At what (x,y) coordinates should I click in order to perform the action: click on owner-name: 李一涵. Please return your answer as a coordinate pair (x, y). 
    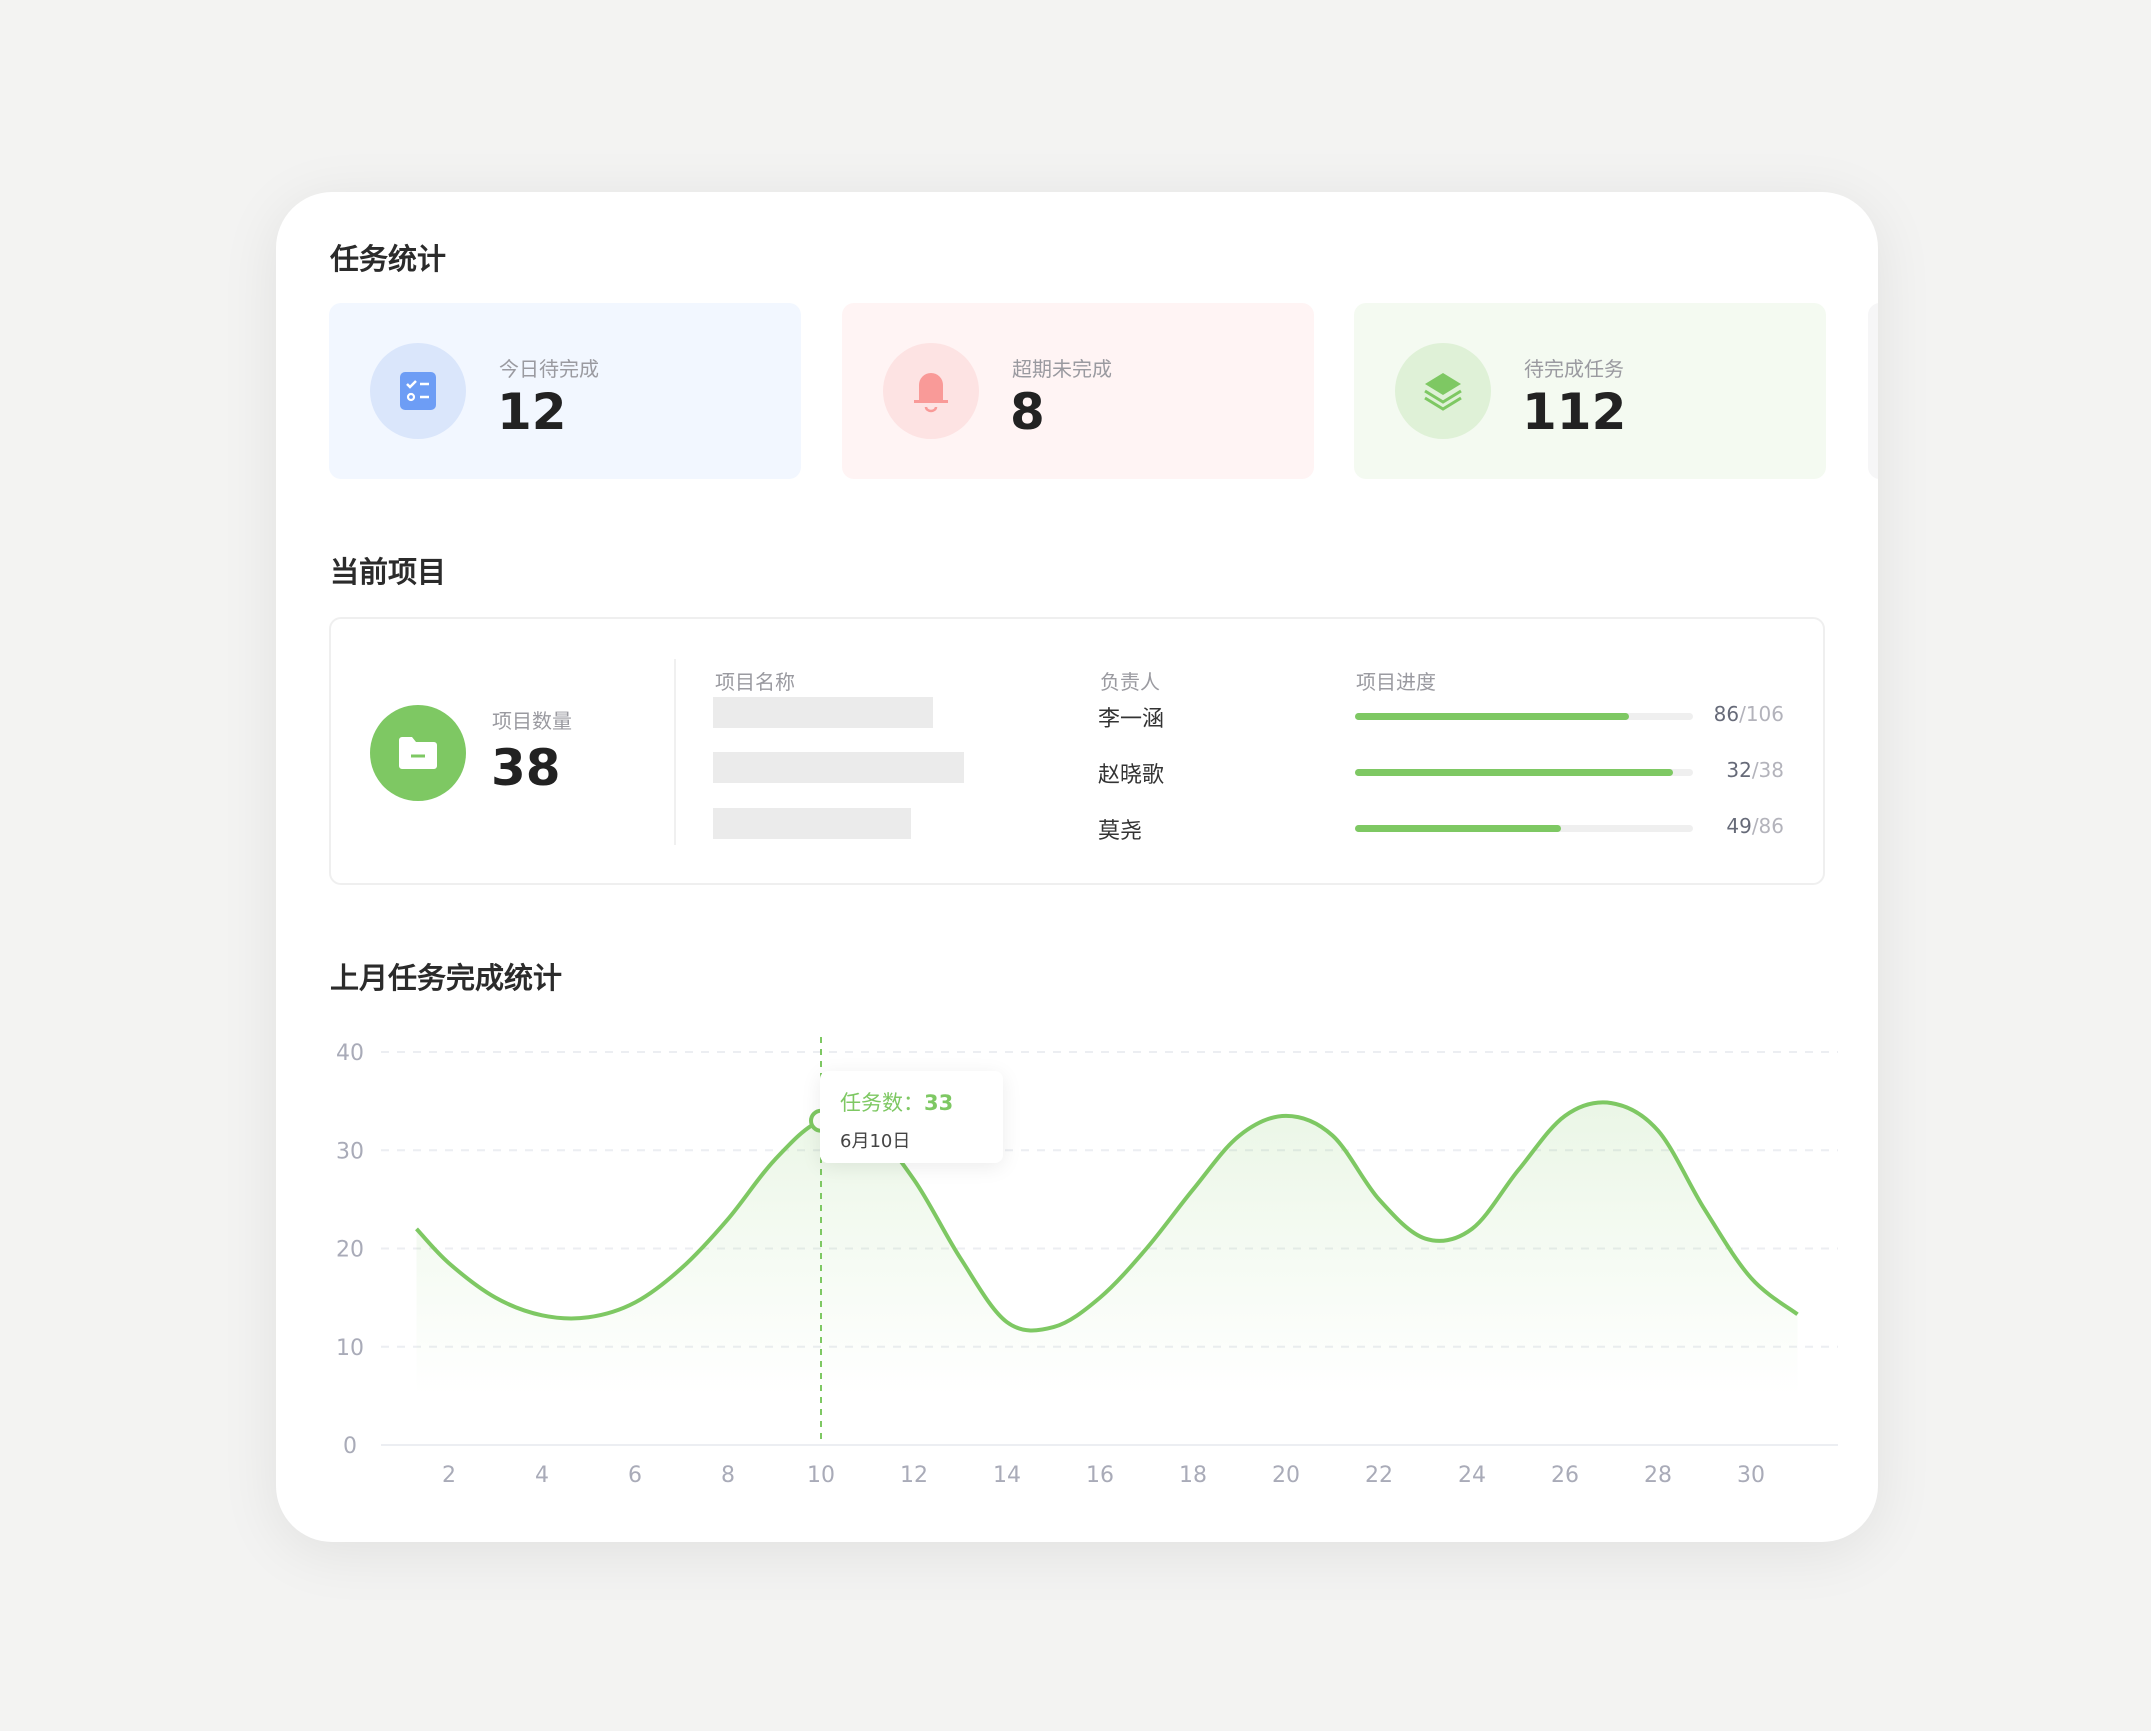
    Looking at the image, I should click on (1131, 719).